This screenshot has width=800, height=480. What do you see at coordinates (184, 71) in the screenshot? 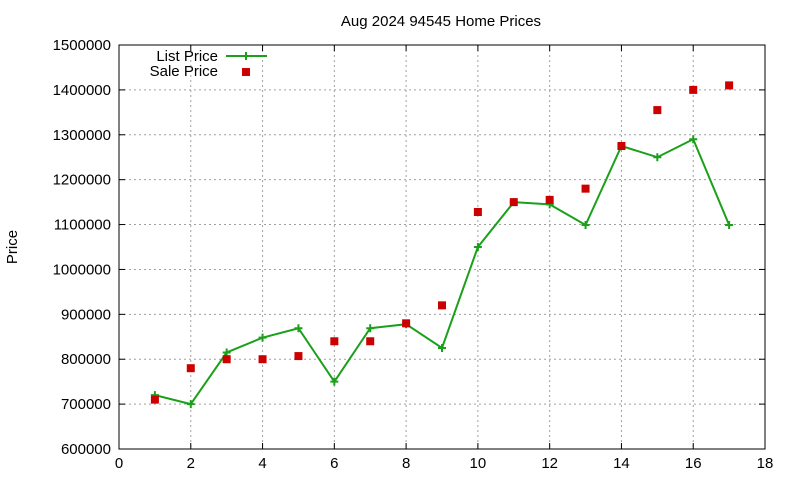
I see `legend-label-sale-price: Sale Price` at bounding box center [184, 71].